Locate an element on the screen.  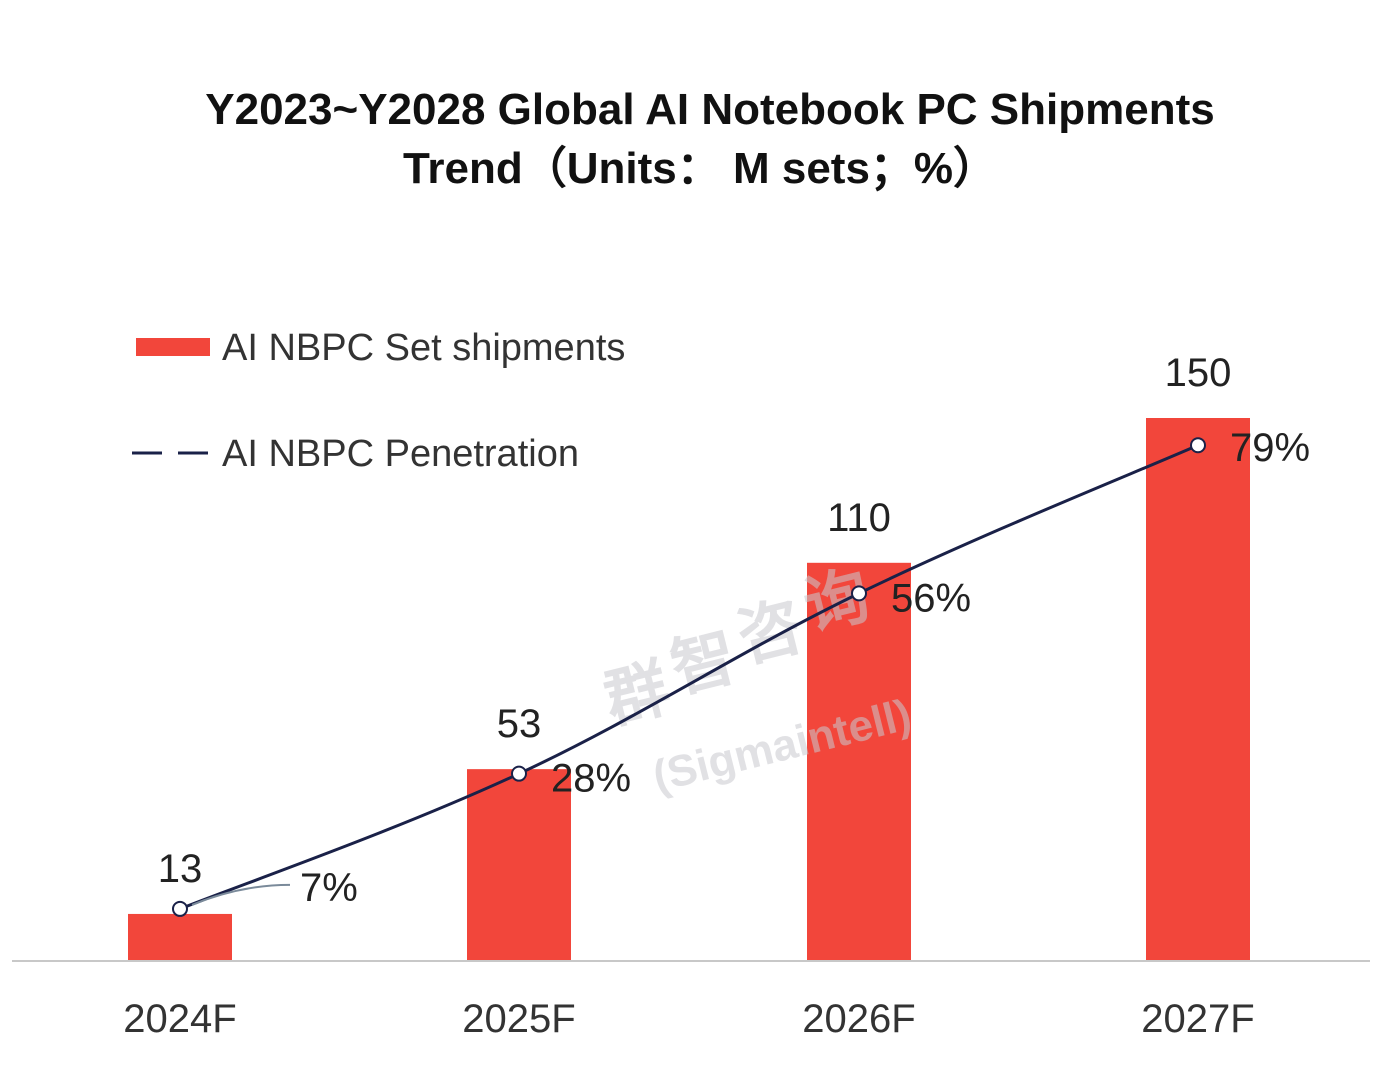
penetration-label: 56% is located at coordinates (931, 598).